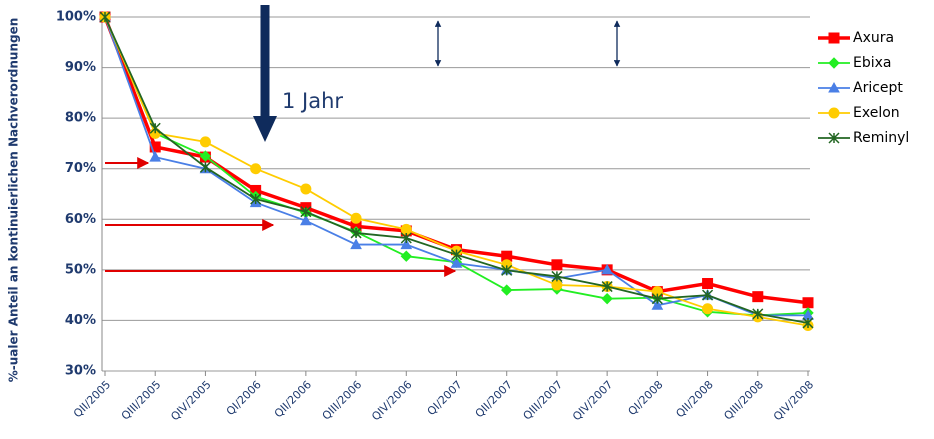 The width and height of the screenshot is (934, 439). What do you see at coordinates (342, 400) in the screenshot?
I see `x-tick-label: QIII/2006` at bounding box center [342, 400].